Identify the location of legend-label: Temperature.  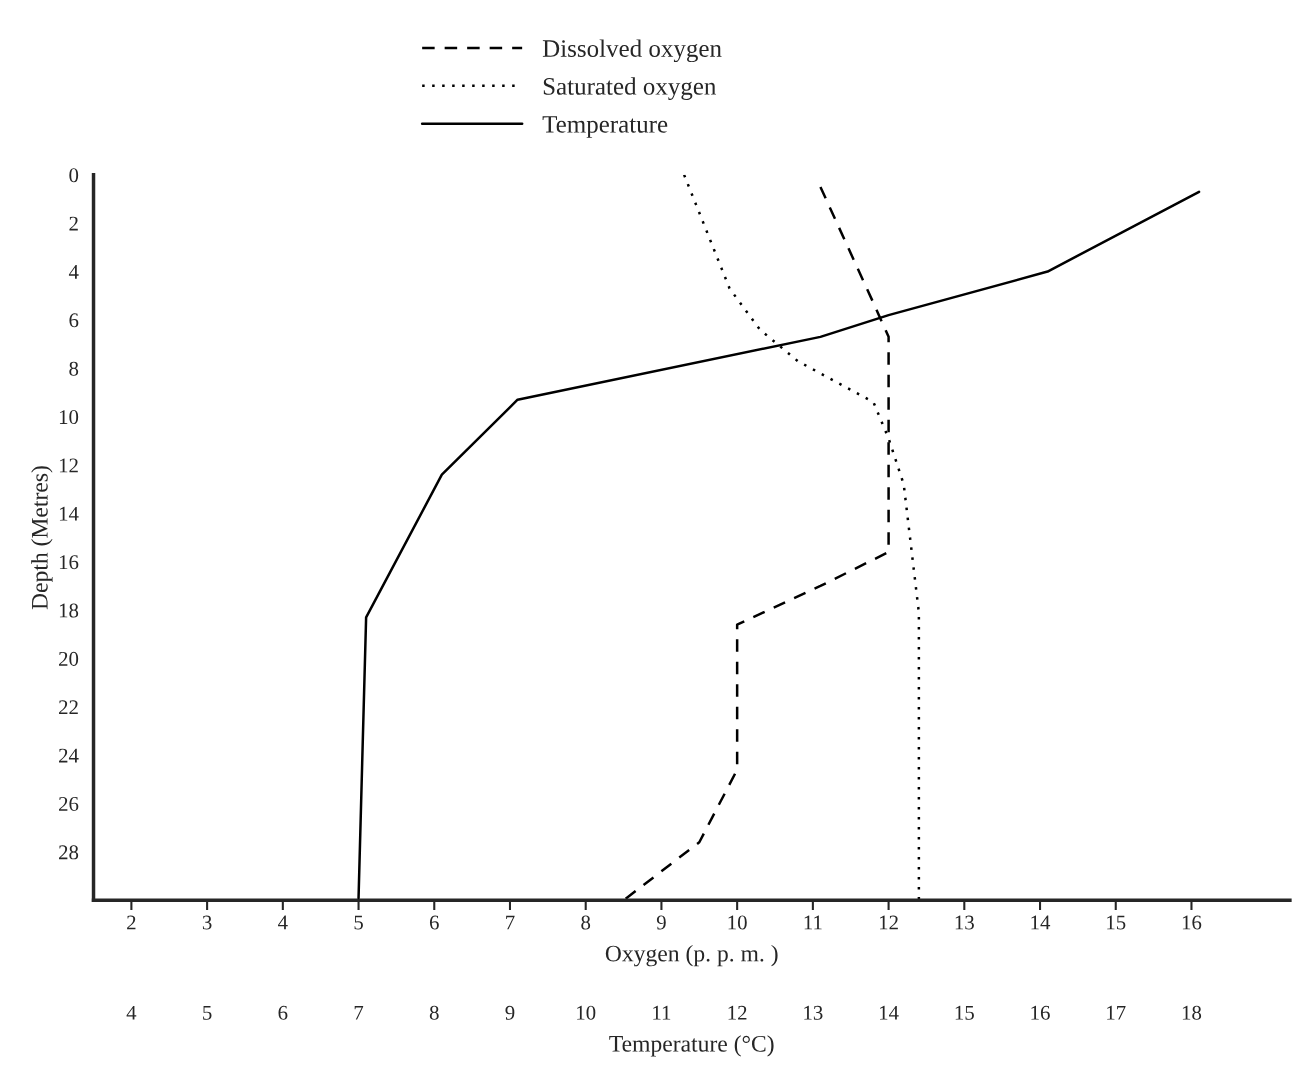
(605, 127).